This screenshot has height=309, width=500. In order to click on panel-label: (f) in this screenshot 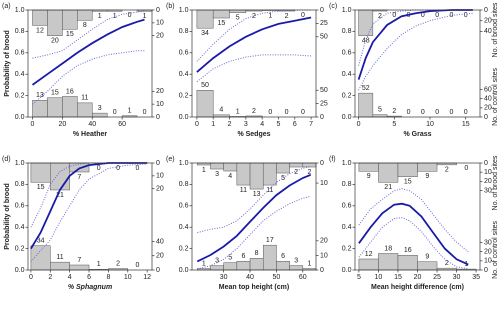, I will do `click(332, 159)`.